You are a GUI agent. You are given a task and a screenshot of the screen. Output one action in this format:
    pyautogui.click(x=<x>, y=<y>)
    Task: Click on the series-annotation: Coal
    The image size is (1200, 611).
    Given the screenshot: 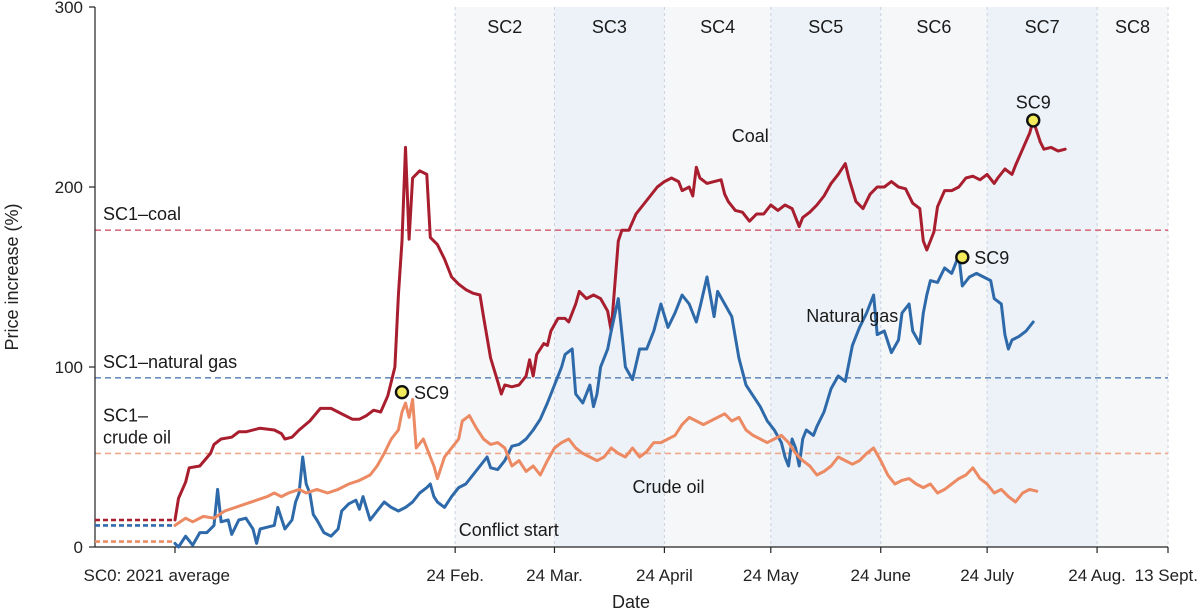 What is the action you would take?
    pyautogui.click(x=750, y=136)
    